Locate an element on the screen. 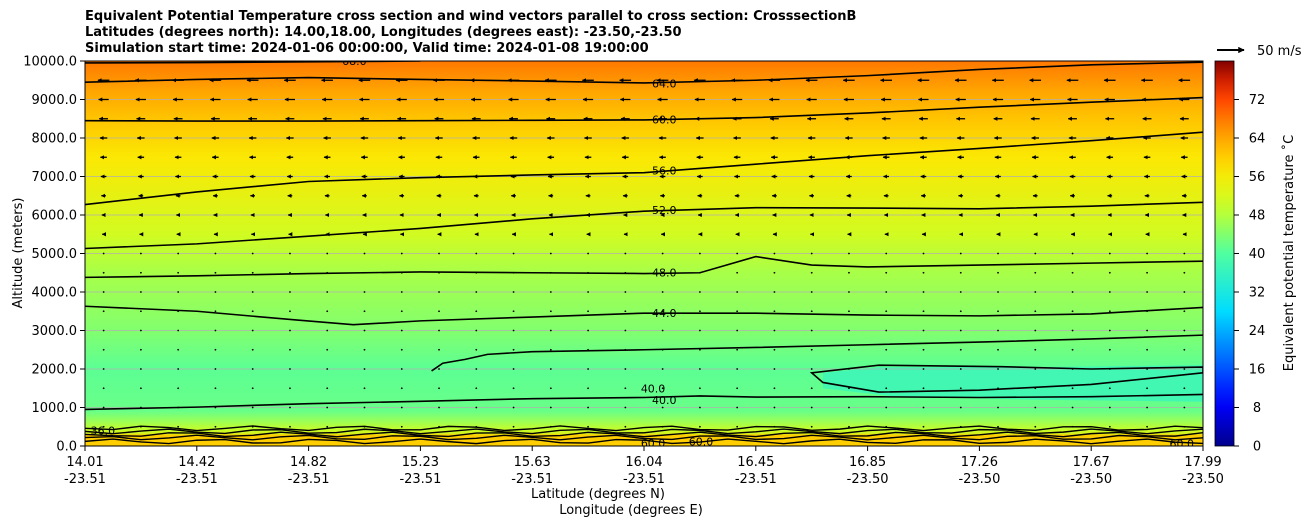  colorbar-tick-label: 64 is located at coordinates (1257, 139).